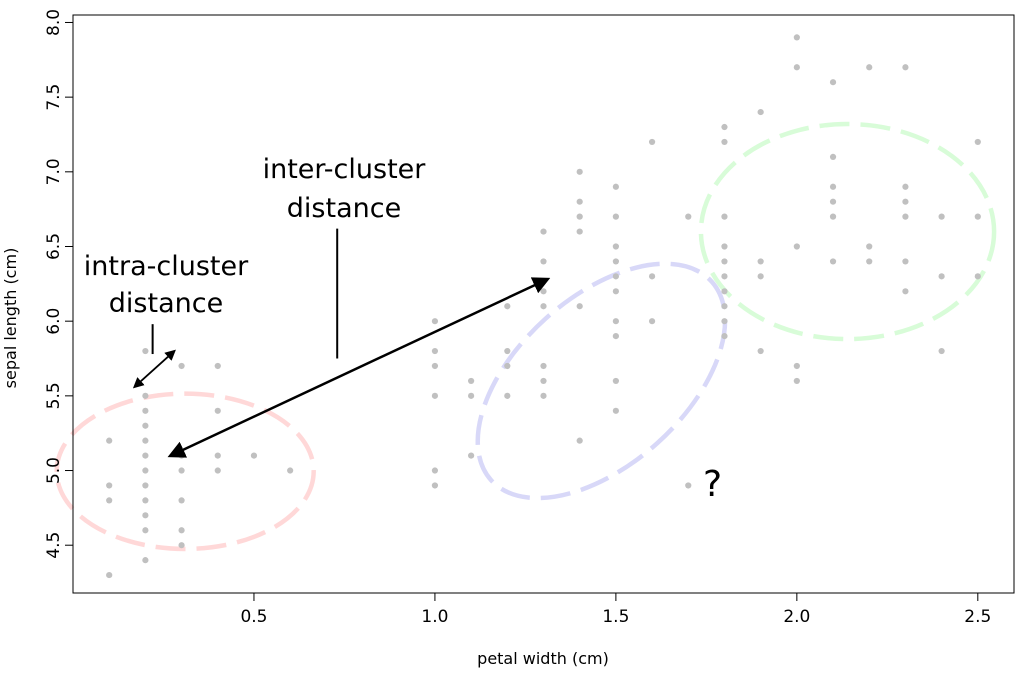 This screenshot has height=675, width=1023. What do you see at coordinates (166, 266) in the screenshot?
I see `intra-cluster-label-line1: intra-cluster` at bounding box center [166, 266].